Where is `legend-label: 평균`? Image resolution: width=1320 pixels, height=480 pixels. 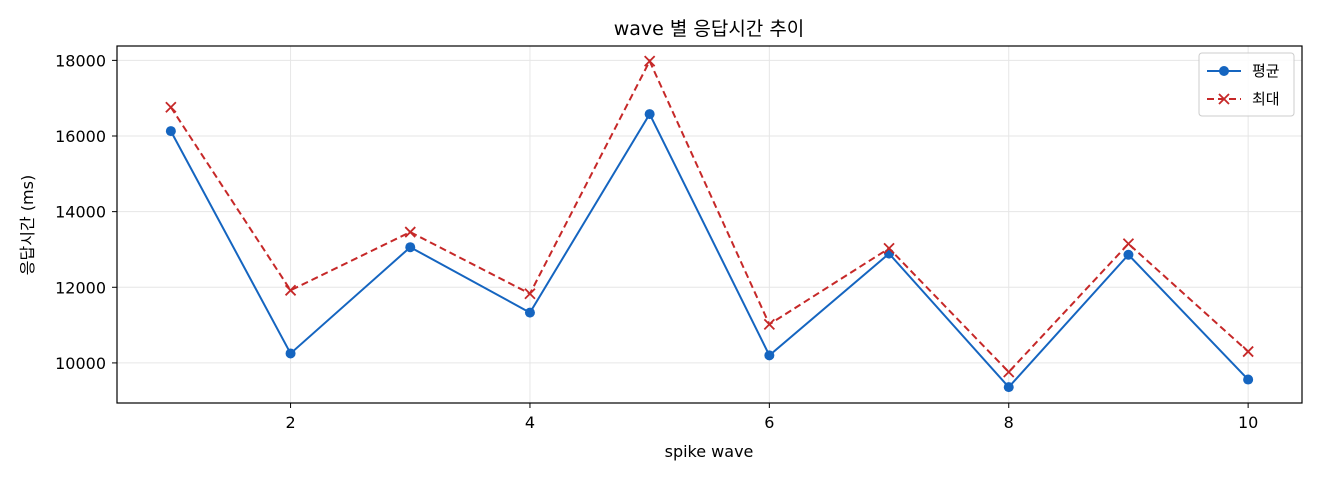 legend-label: 평균 is located at coordinates (1266, 71).